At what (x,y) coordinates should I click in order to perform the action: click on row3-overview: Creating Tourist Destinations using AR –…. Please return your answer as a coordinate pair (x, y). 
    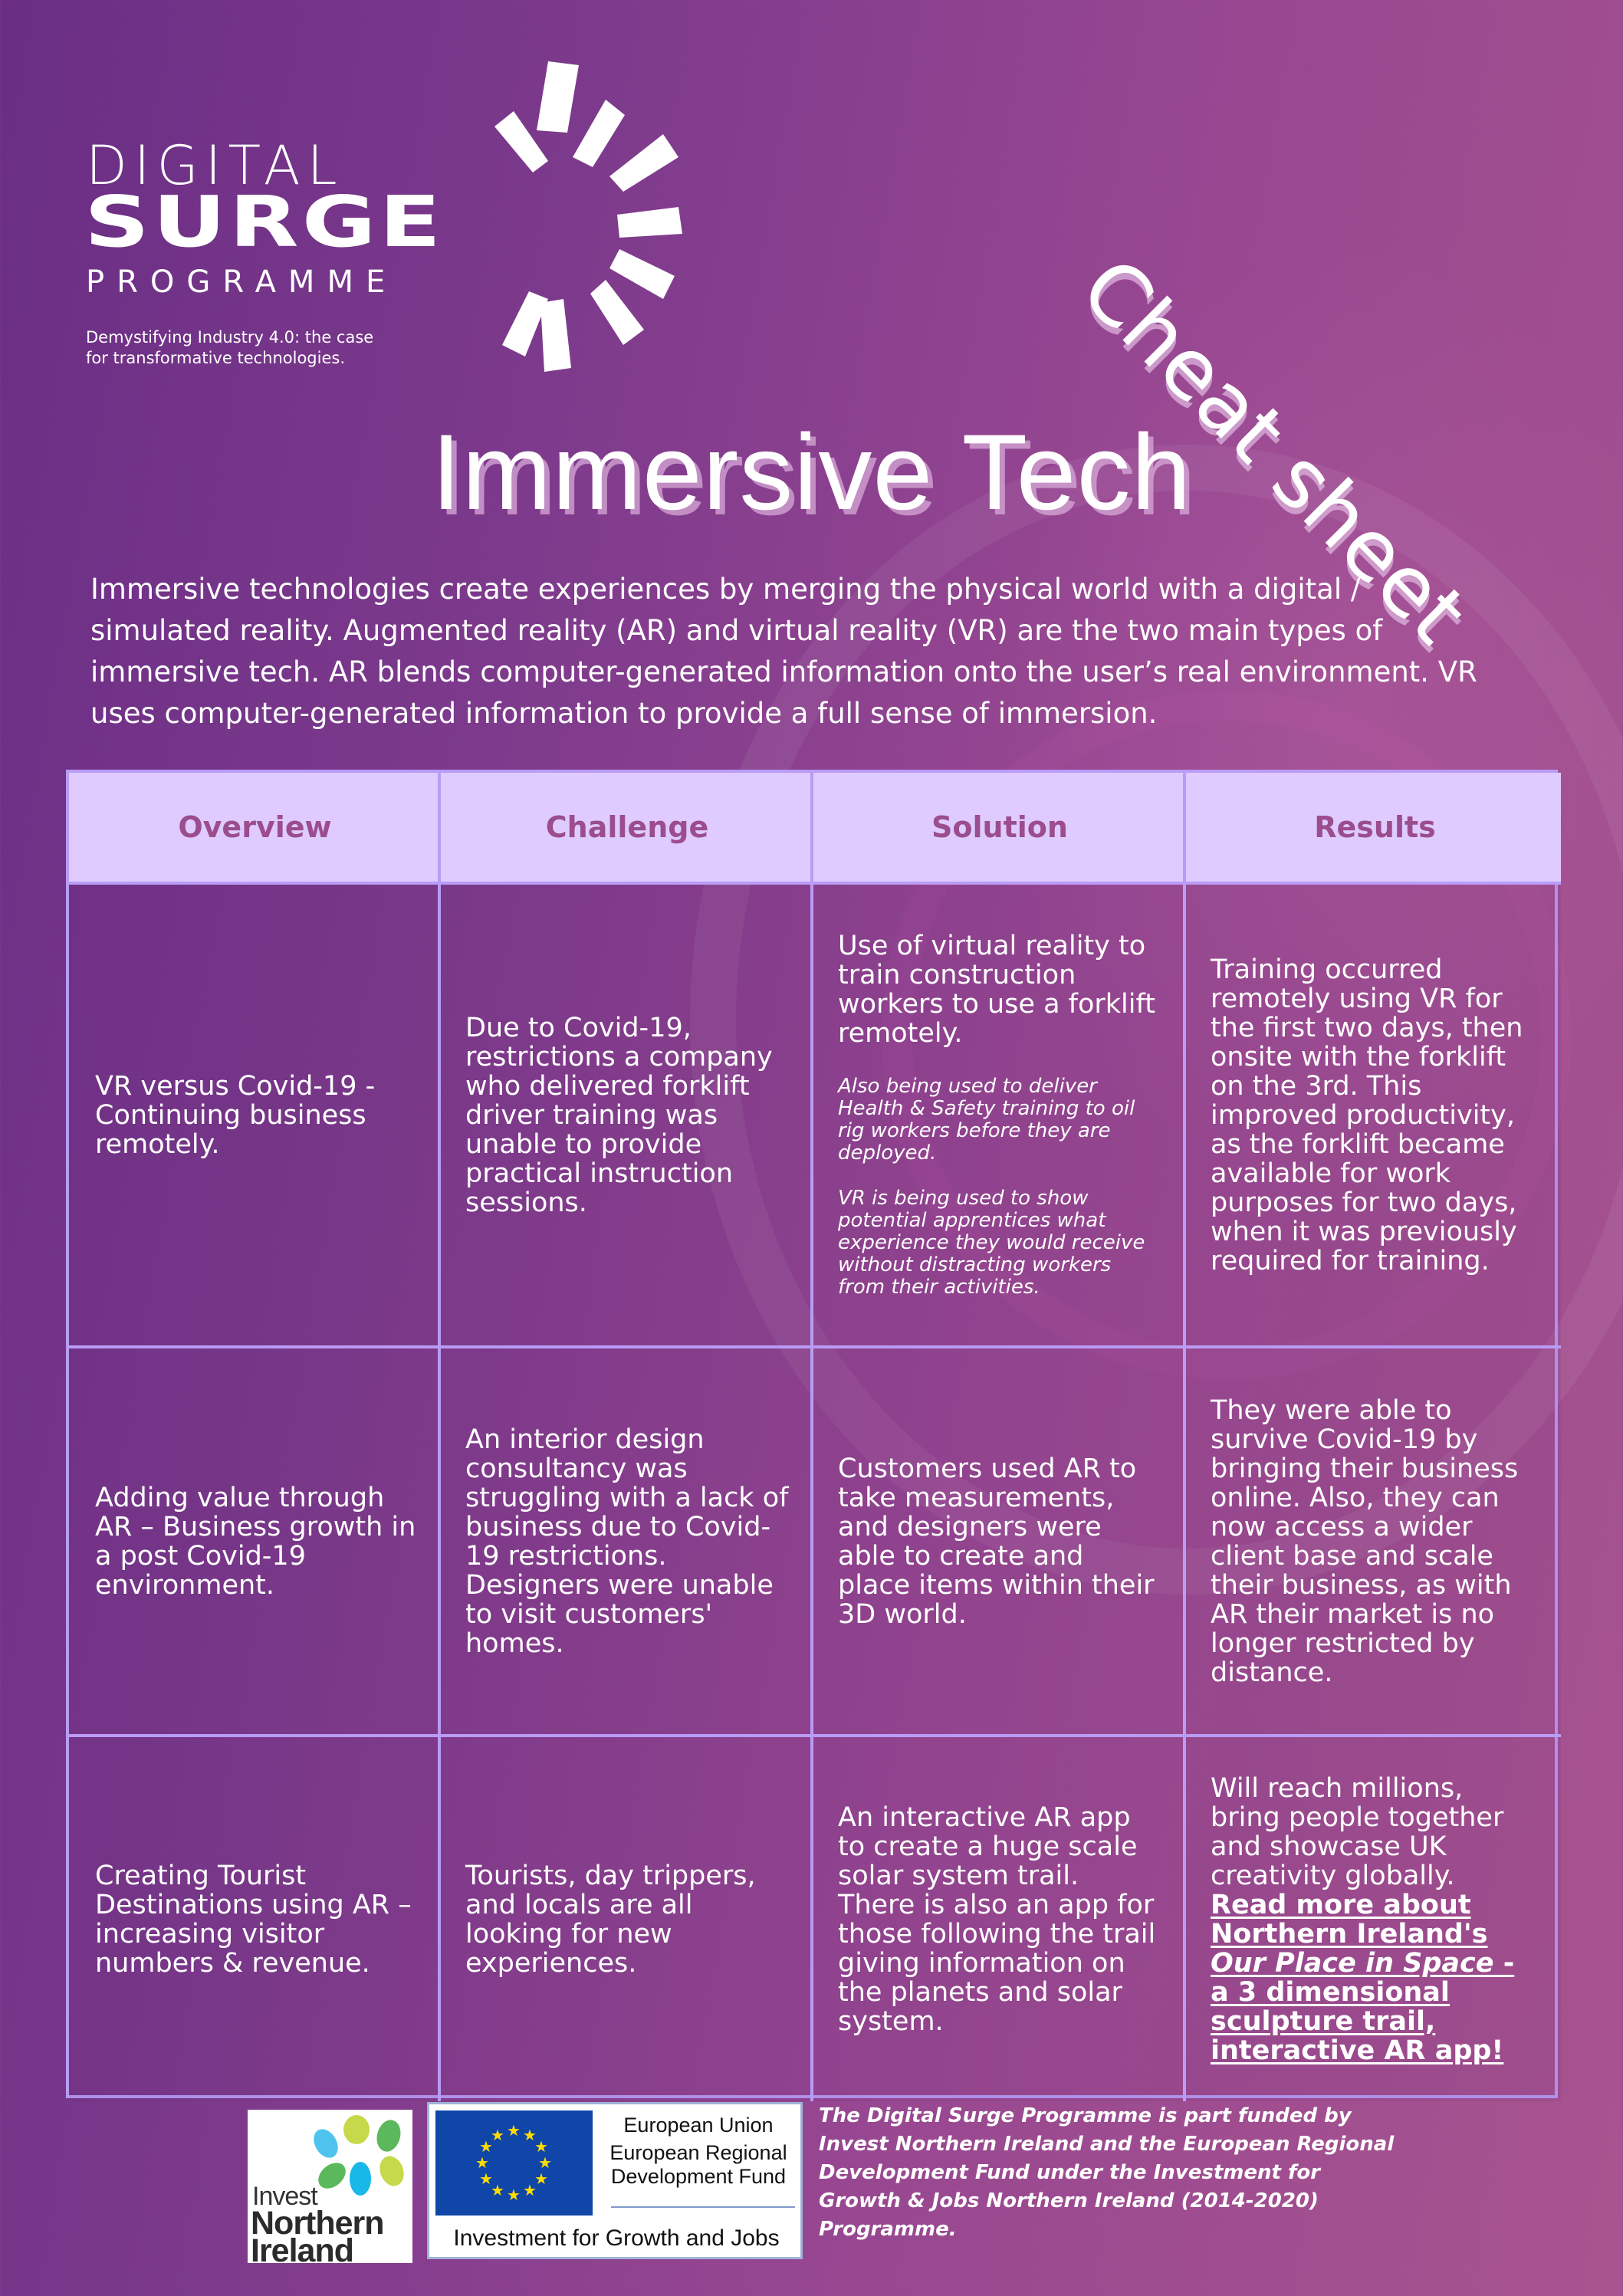
    Looking at the image, I should click on (255, 1919).